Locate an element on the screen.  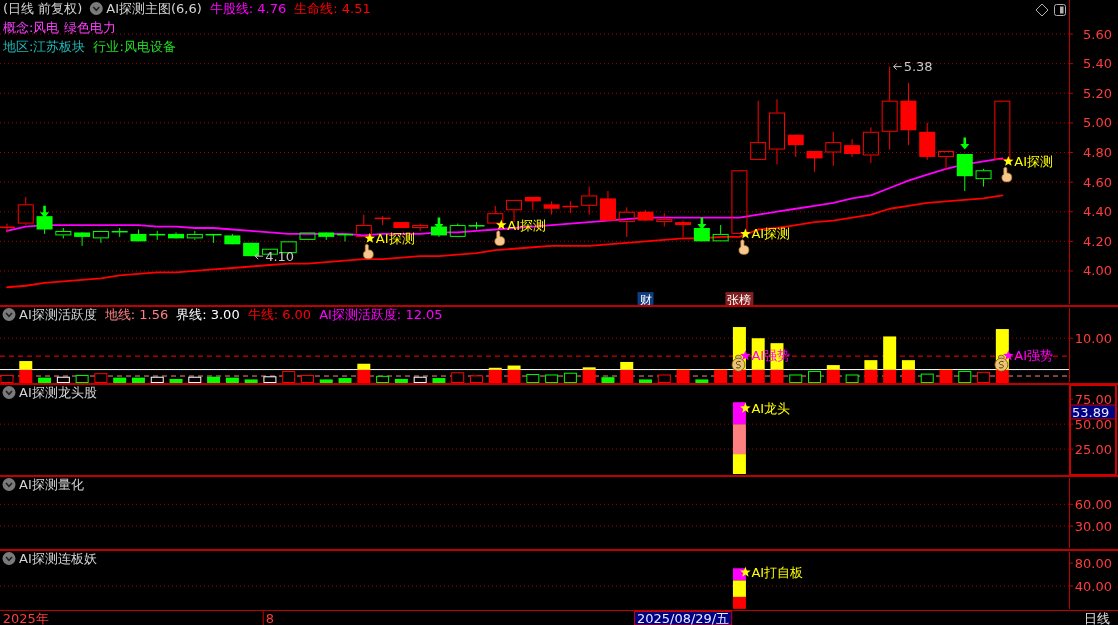
y-tick-label: 5.00 is located at coordinates (1097, 123).